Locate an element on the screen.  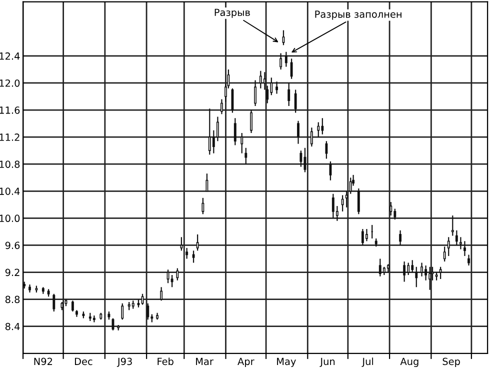
y-tick-label: 9.6 is located at coordinates (12, 246).